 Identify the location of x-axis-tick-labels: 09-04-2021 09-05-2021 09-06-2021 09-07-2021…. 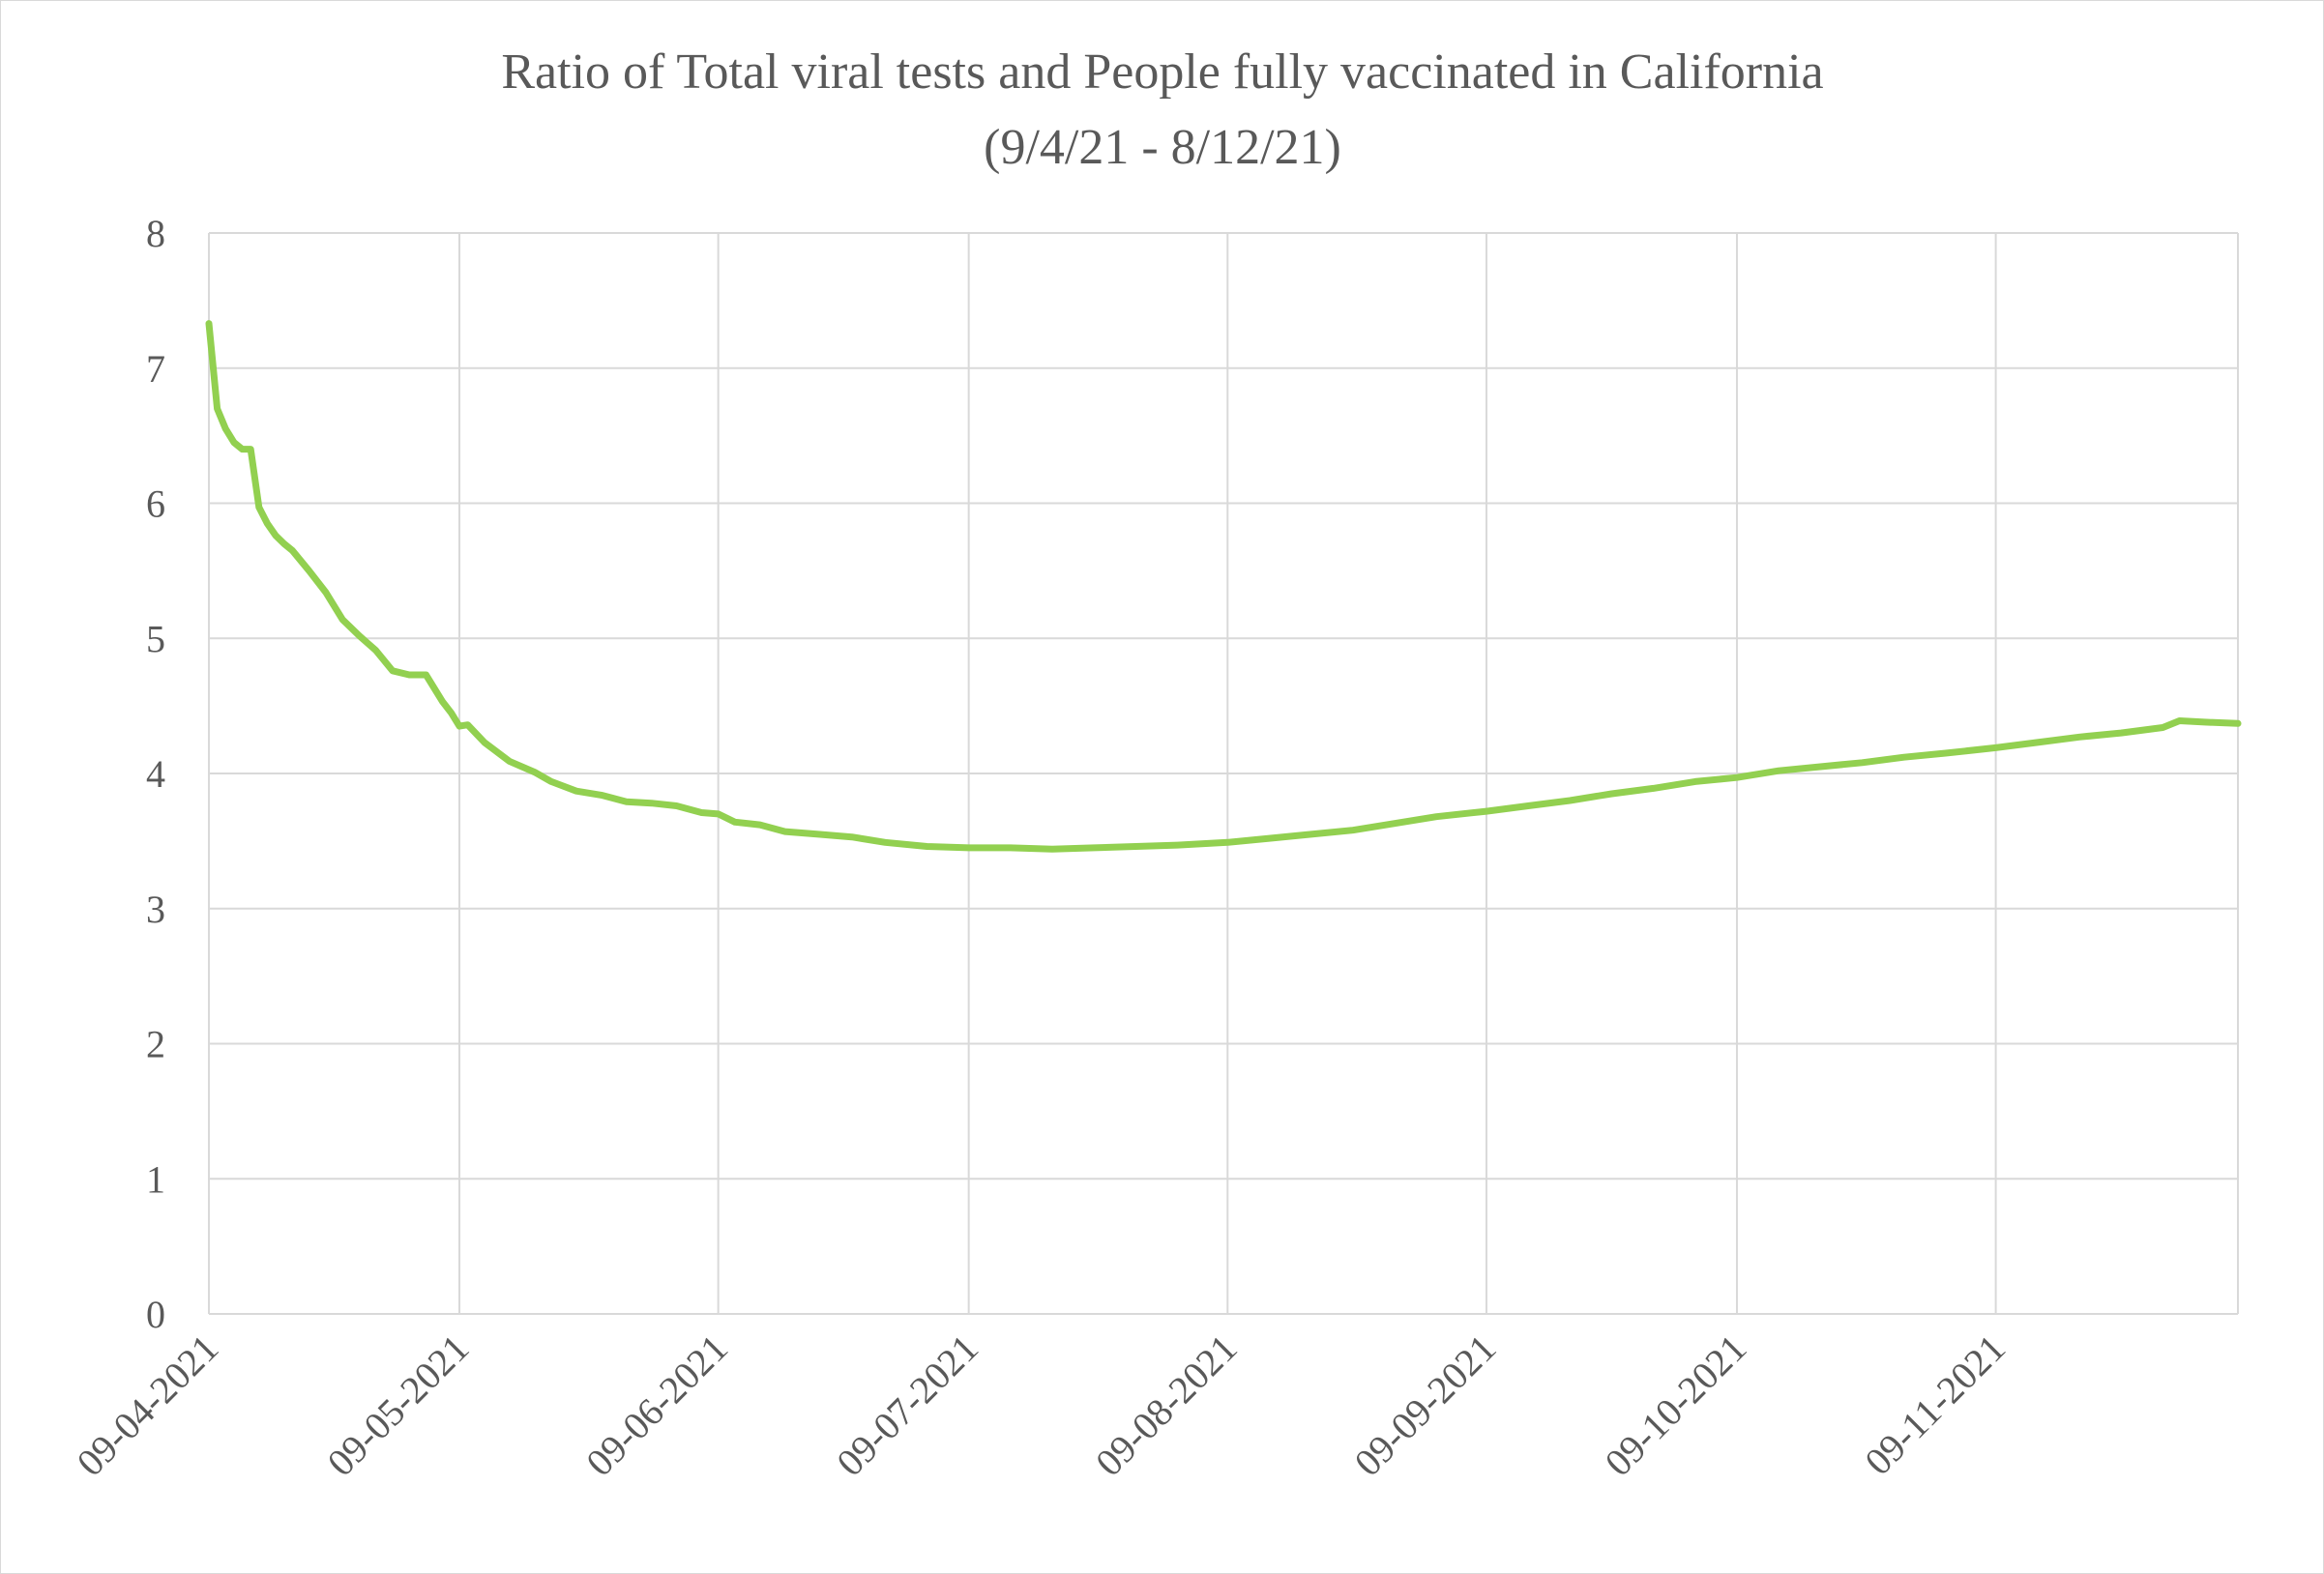
(1041, 1405).